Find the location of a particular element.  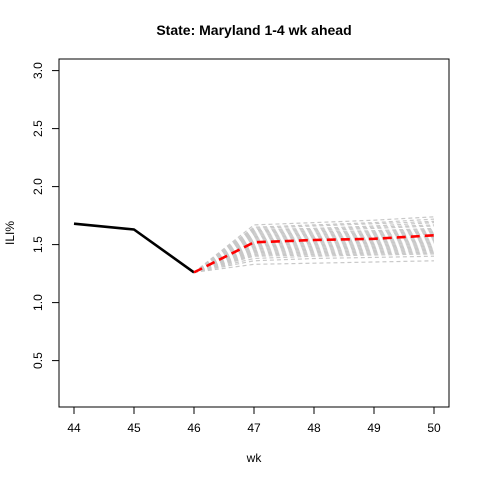

y-tick-label-3: 2.0 is located at coordinates (38, 186).